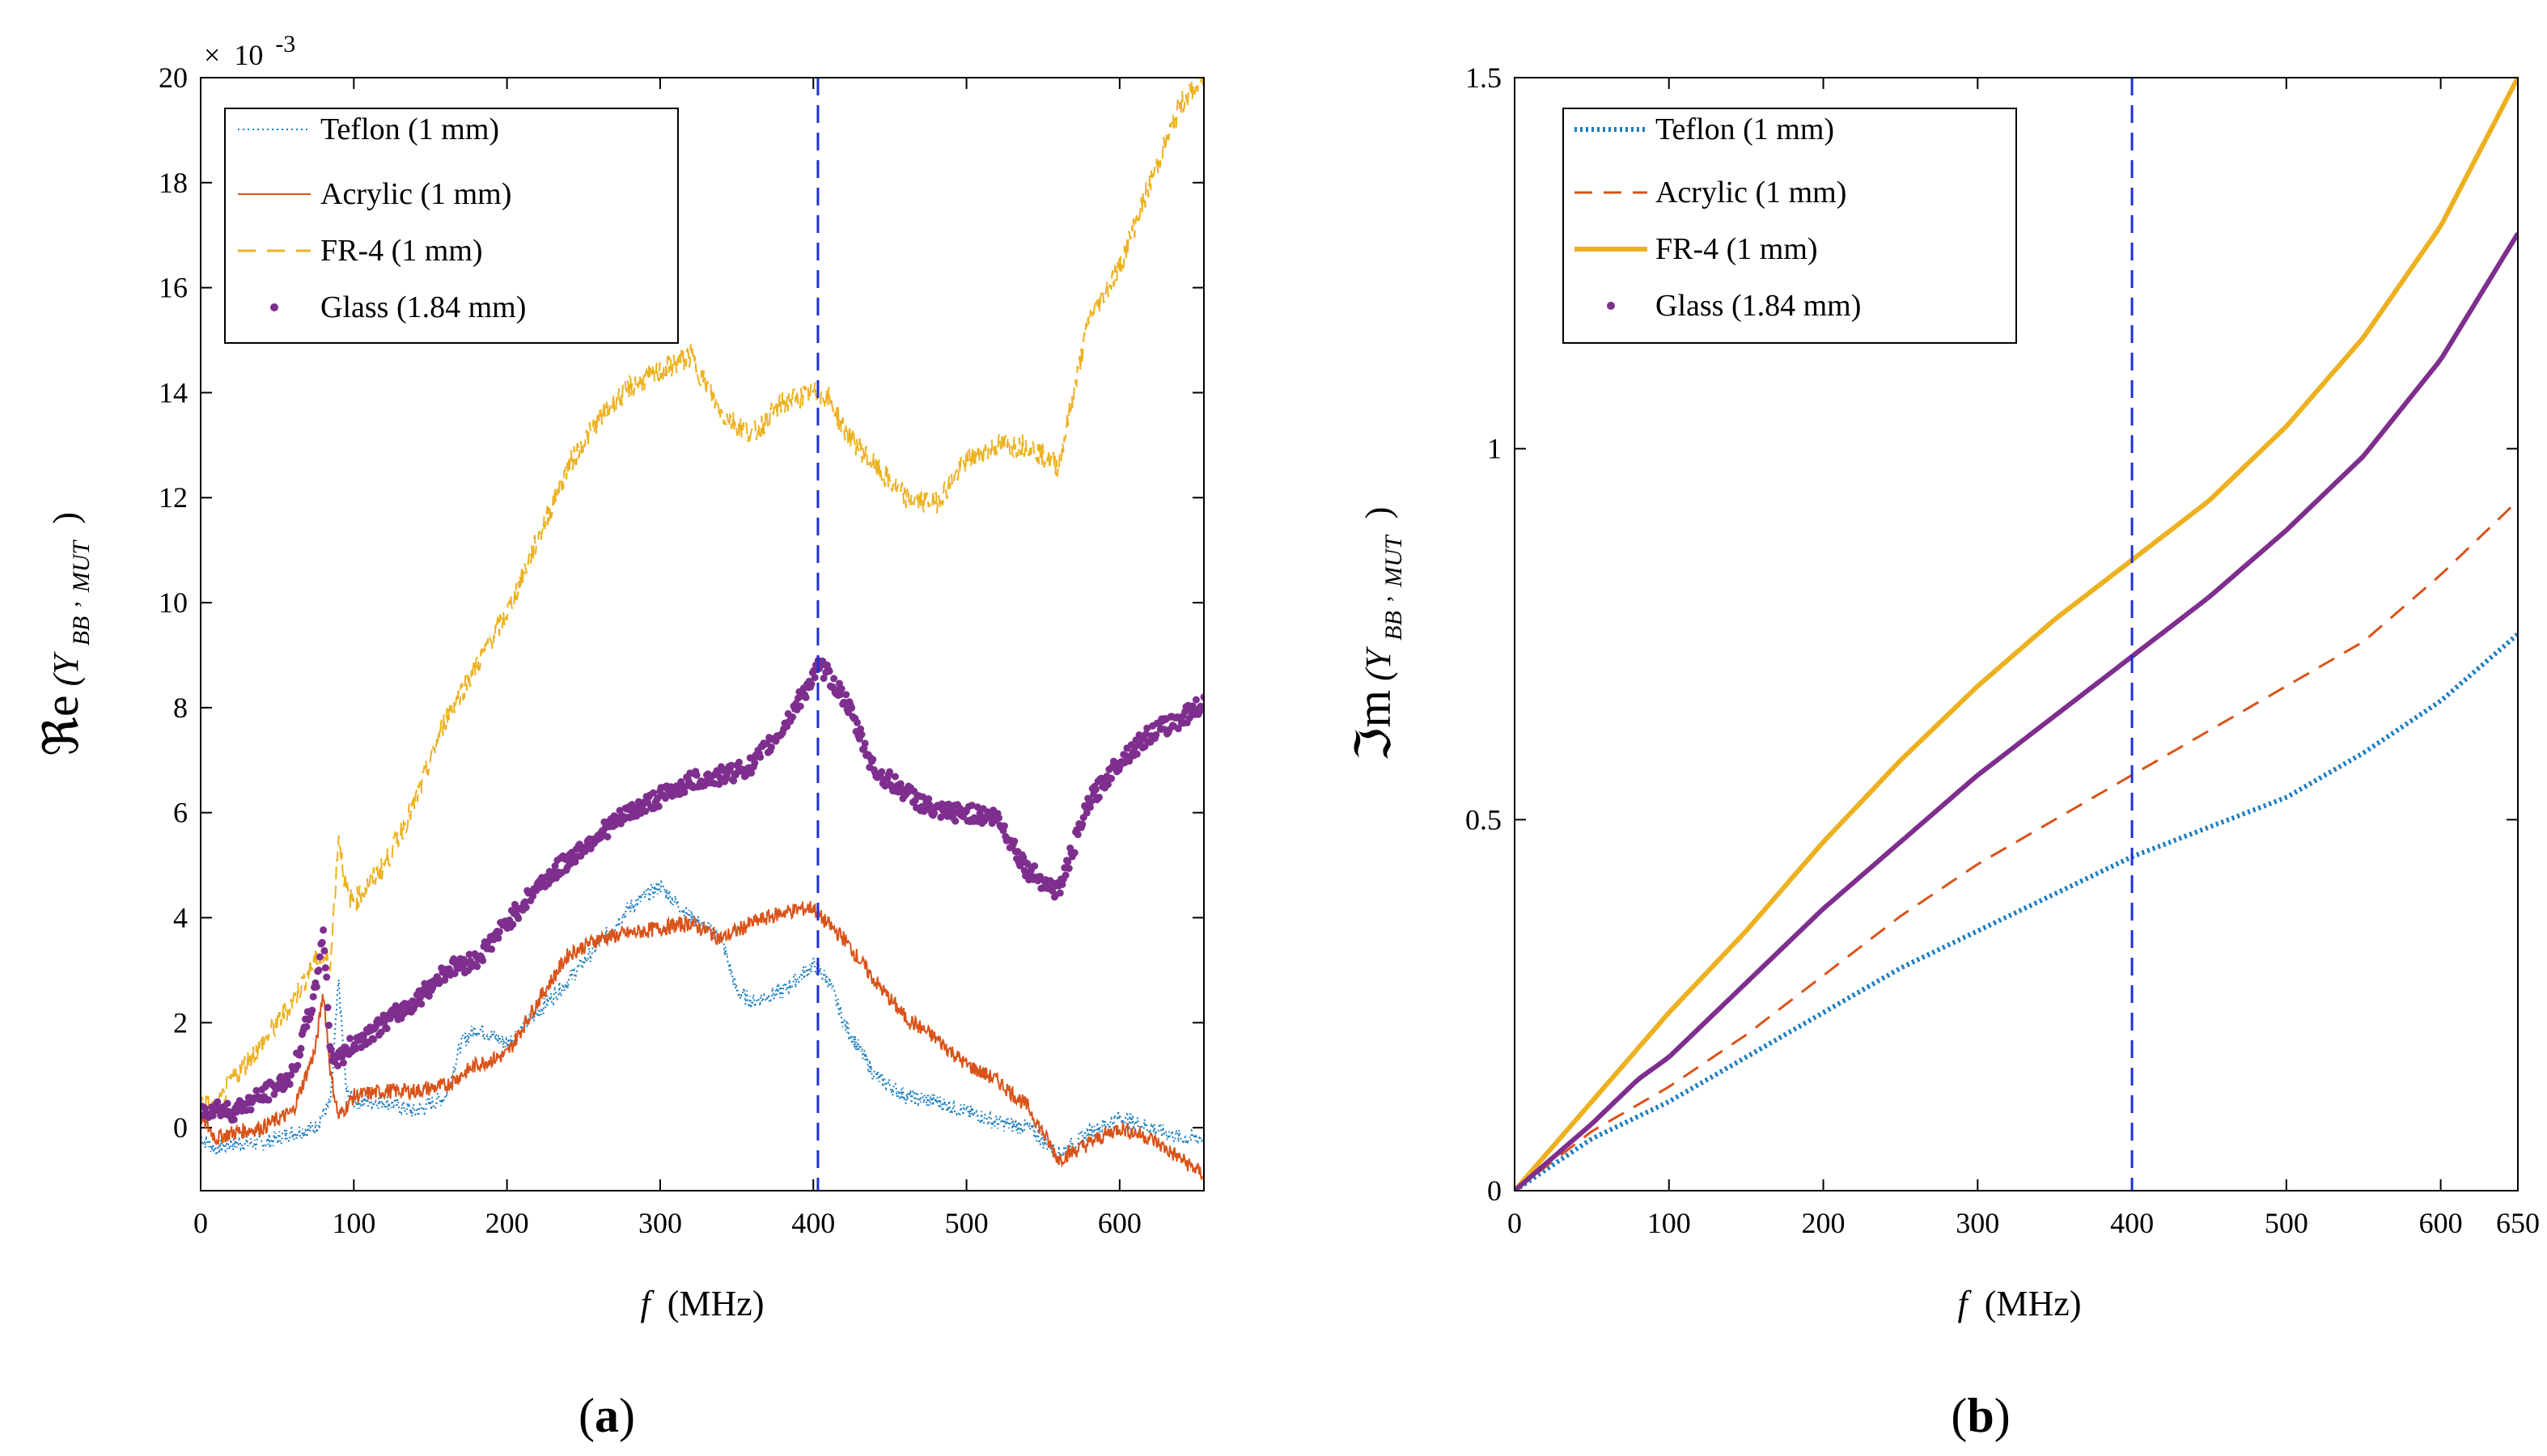 The image size is (2547, 1456). What do you see at coordinates (1751, 193) in the screenshot?
I see `chart-b-legend-label-acrylic: Acrylic (1 mm)` at bounding box center [1751, 193].